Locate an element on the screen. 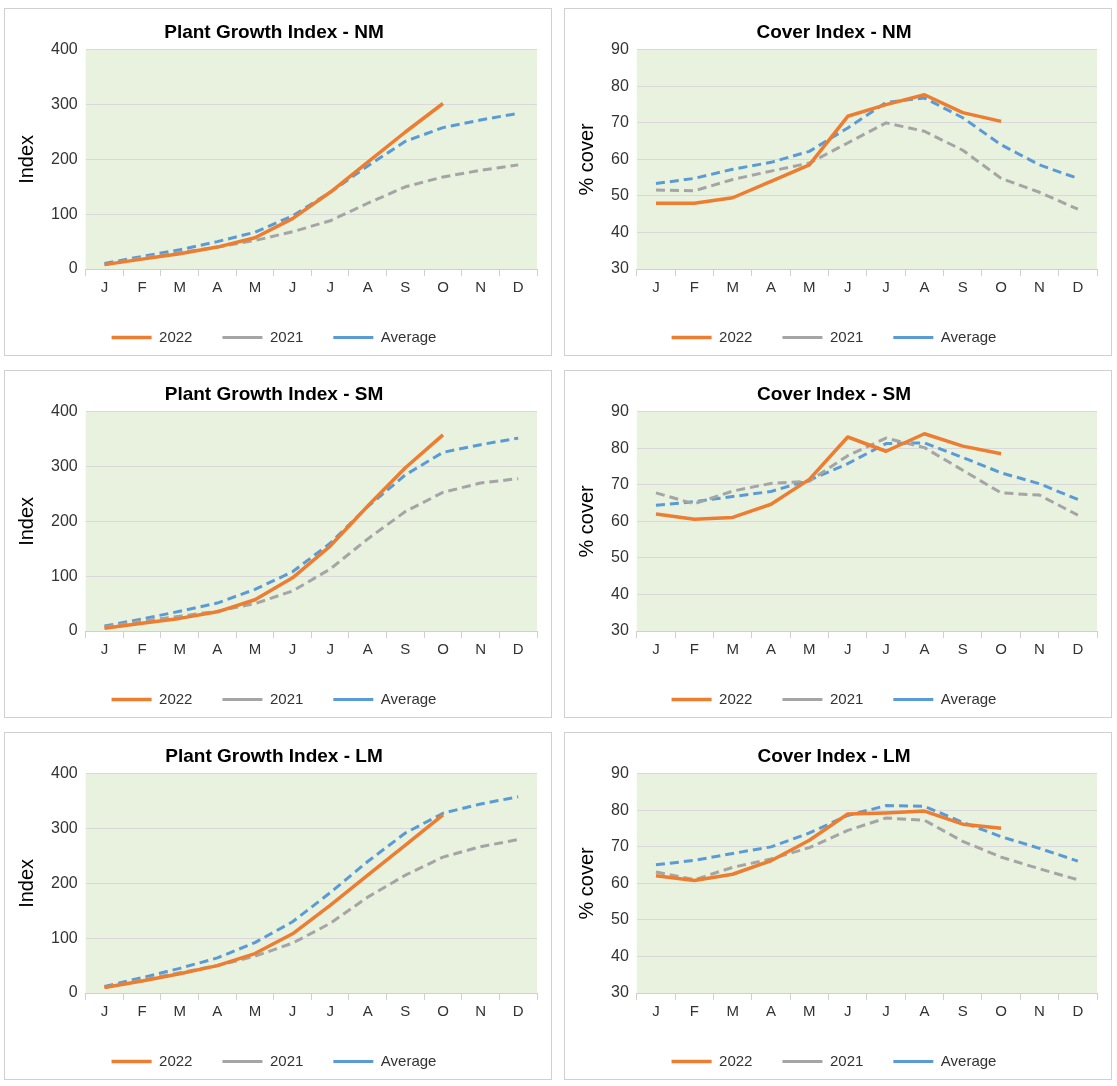 This screenshot has width=1117, height=1086. chart-title: Cover Index - LM is located at coordinates (834, 755).